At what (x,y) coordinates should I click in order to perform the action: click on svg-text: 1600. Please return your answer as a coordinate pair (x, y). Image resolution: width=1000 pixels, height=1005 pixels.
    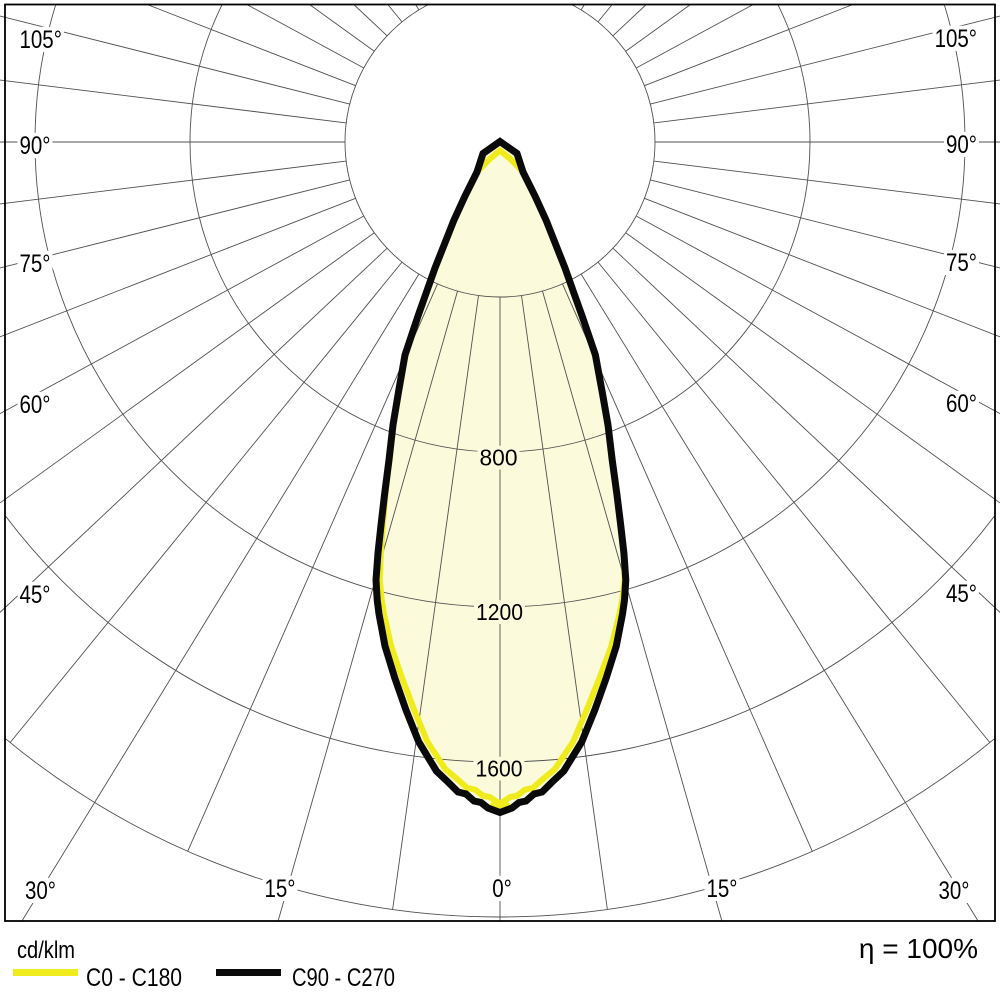
    Looking at the image, I should click on (499, 769).